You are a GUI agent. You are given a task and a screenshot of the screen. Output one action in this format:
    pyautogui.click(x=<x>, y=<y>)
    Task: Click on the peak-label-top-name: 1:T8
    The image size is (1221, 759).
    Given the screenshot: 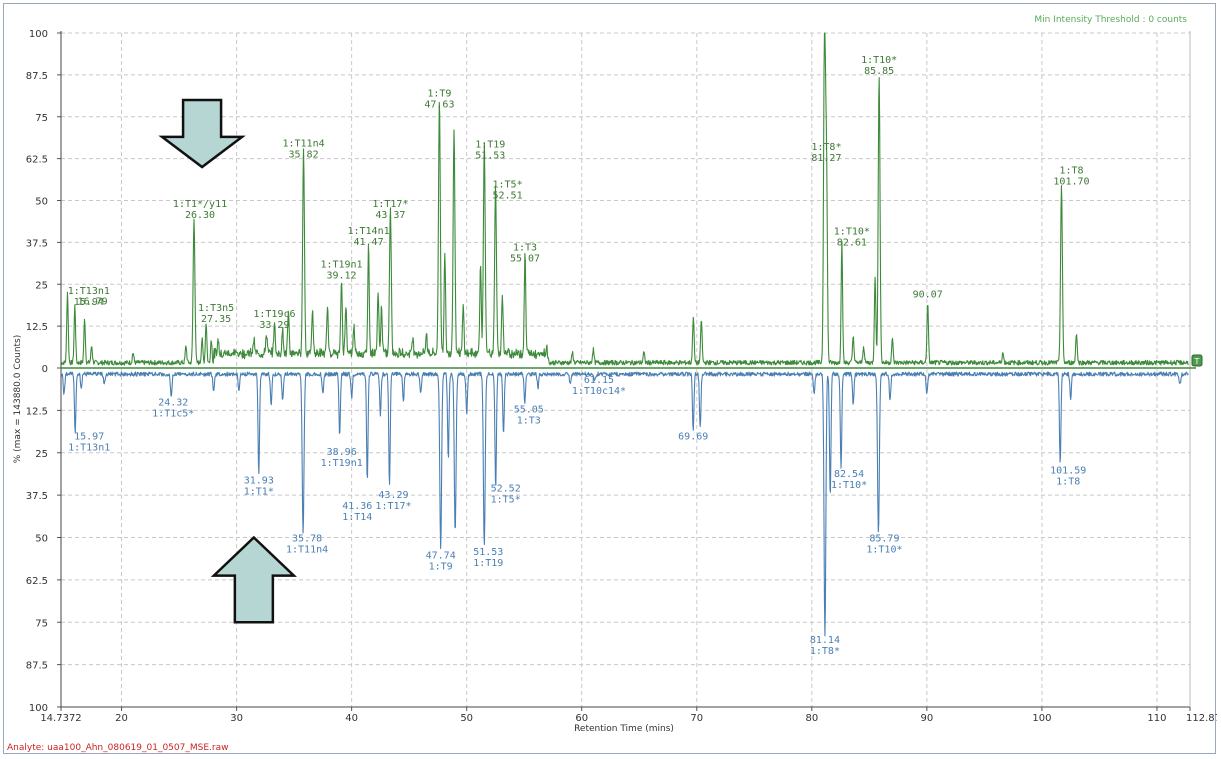 What is the action you would take?
    pyautogui.click(x=1071, y=170)
    